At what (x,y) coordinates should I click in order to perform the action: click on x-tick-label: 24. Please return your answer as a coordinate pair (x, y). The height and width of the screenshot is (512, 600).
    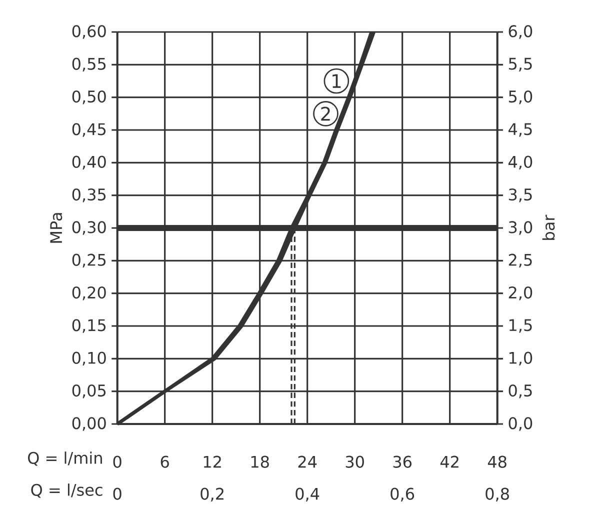
    Looking at the image, I should click on (307, 462).